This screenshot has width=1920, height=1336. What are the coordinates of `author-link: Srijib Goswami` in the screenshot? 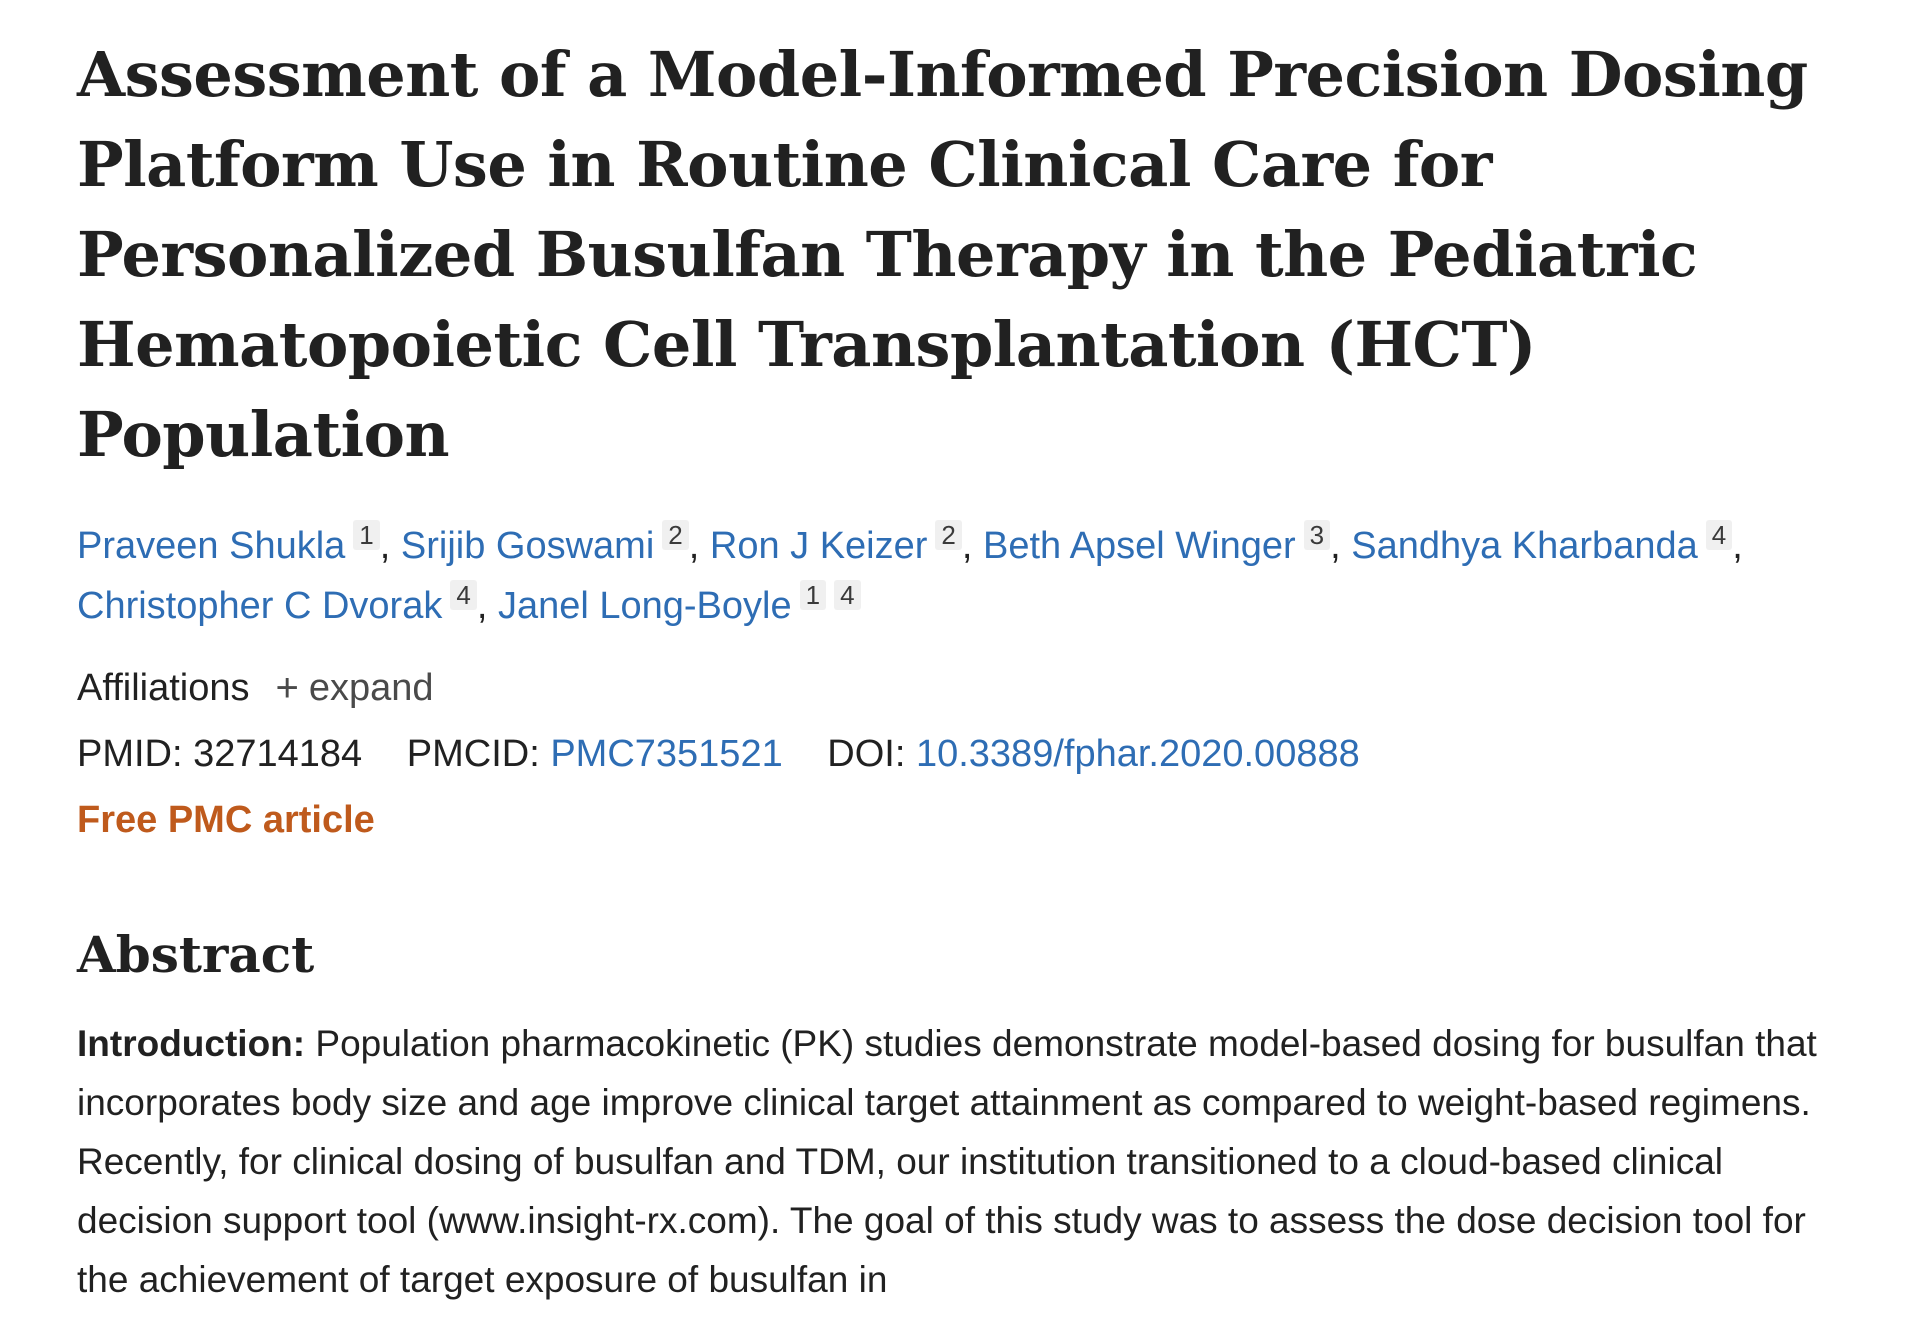 It's located at (527, 546).